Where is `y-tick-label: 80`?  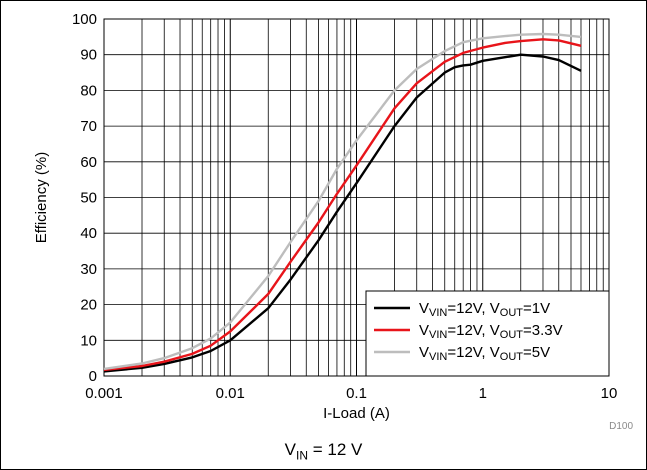 y-tick-label: 80 is located at coordinates (88, 90).